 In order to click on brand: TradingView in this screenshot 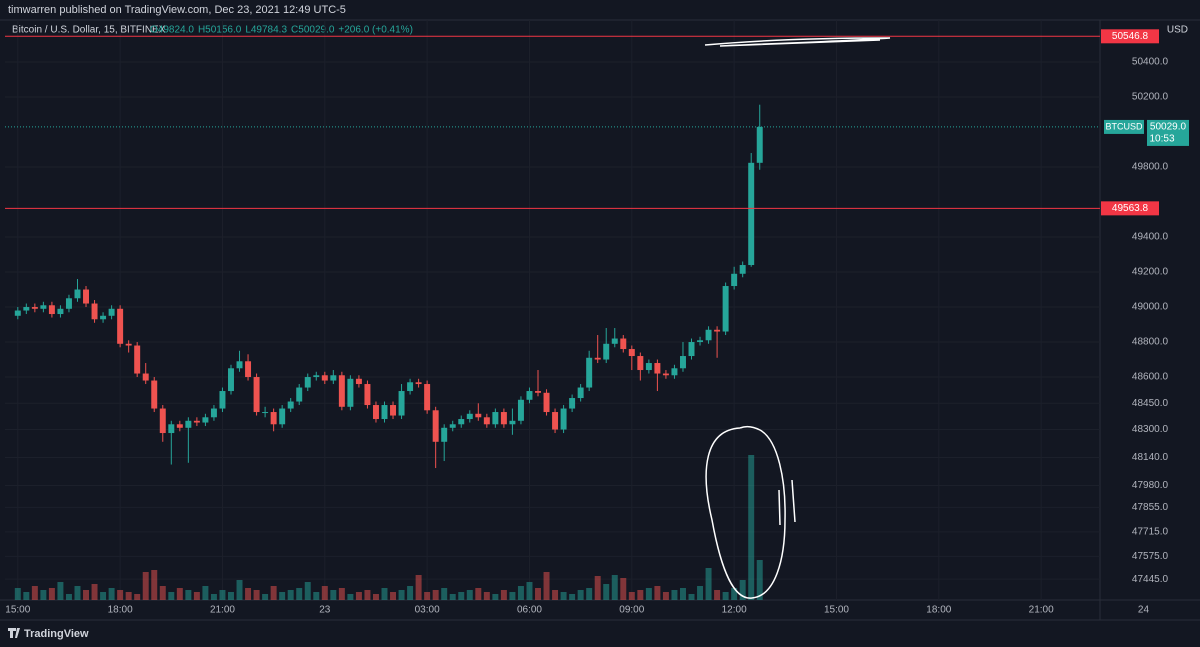, I will do `click(56, 634)`.